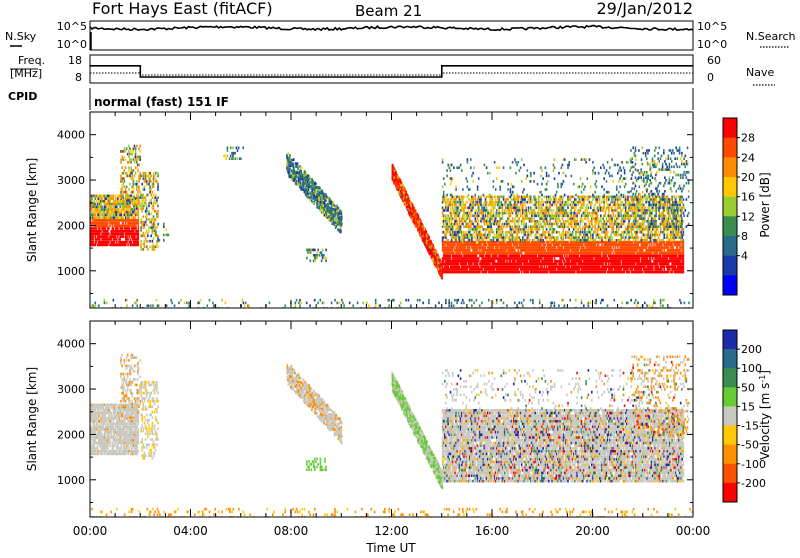 This screenshot has height=558, width=800. Describe the element at coordinates (390, 547) in the screenshot. I see `time-axis-label: Time UT` at that location.